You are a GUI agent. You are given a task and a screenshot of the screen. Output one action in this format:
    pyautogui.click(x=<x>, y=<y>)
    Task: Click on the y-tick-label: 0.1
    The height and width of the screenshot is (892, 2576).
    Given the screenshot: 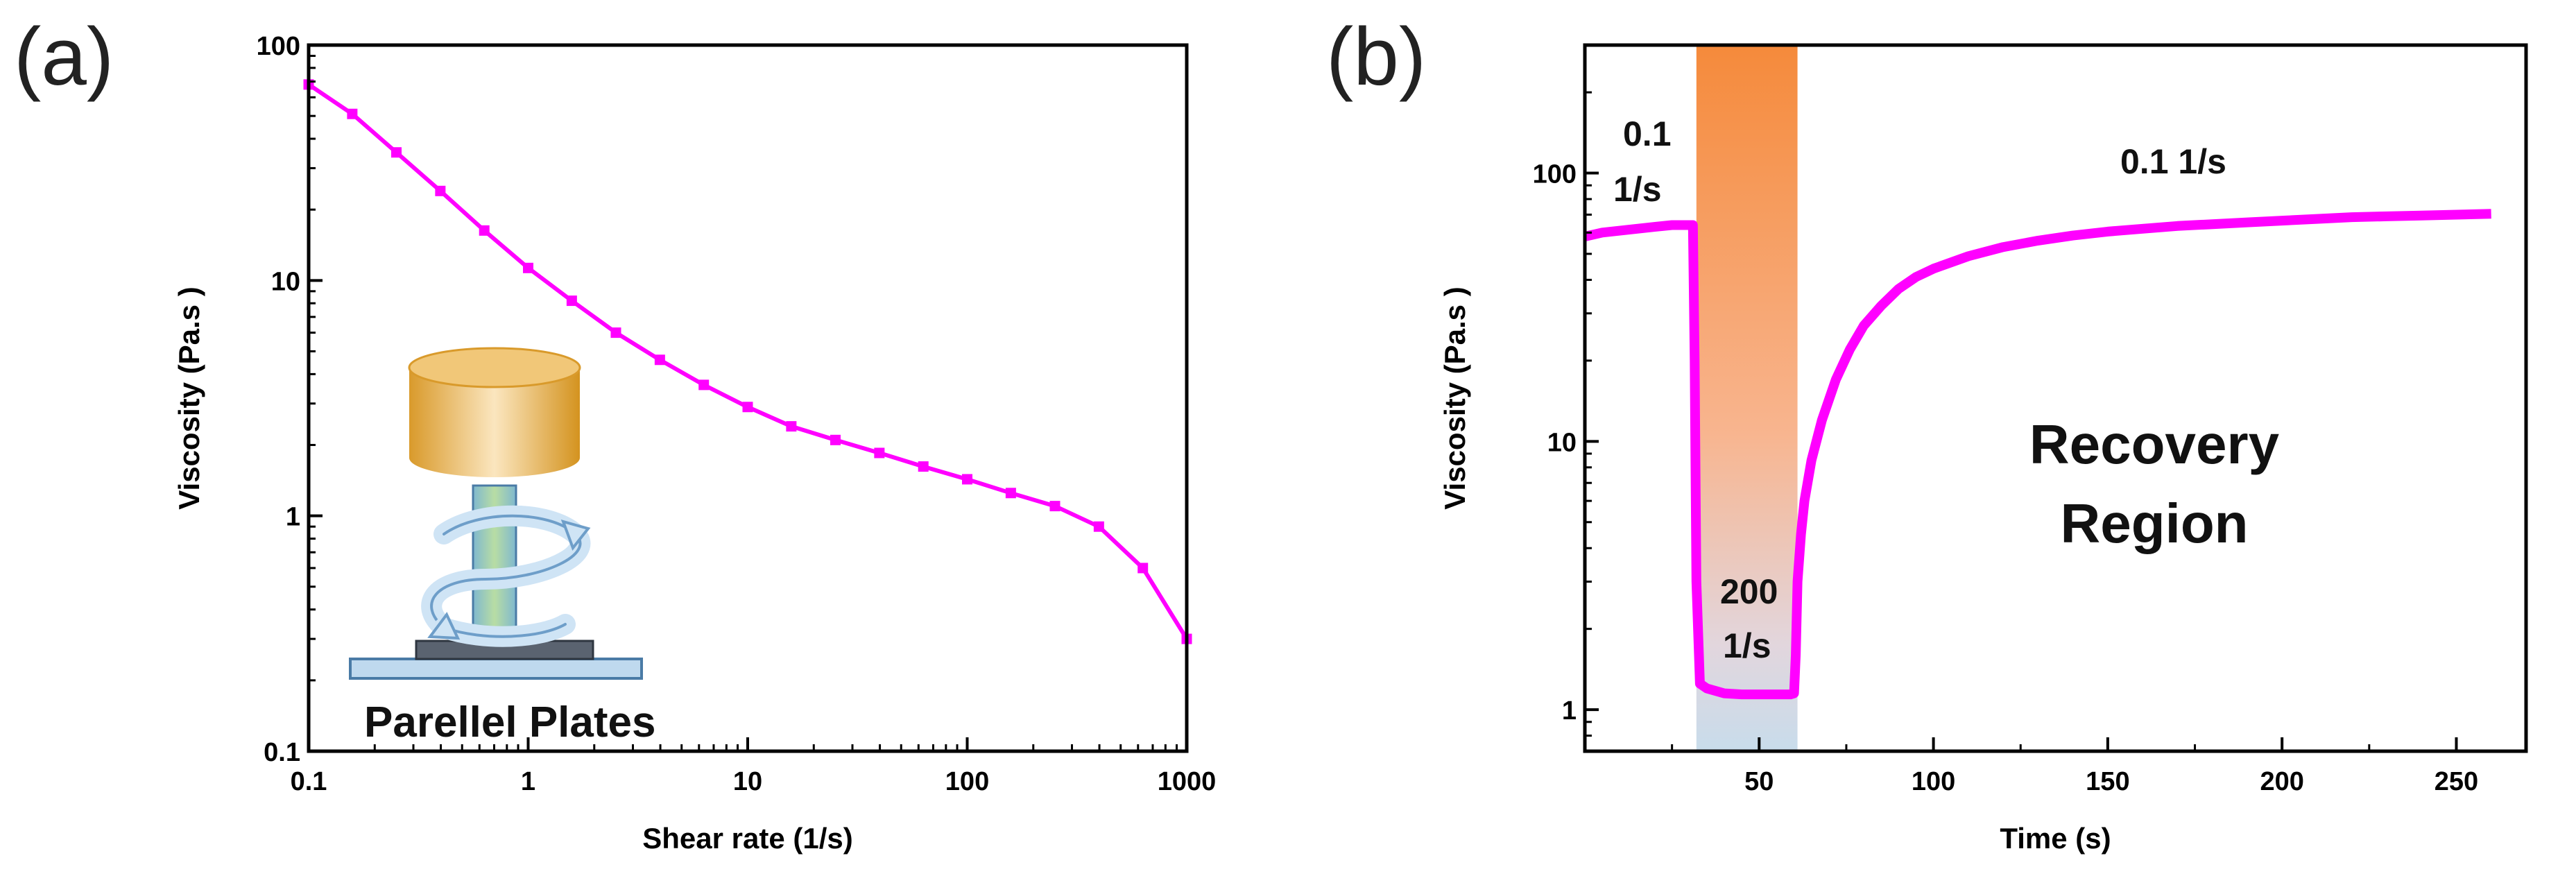 What is the action you would take?
    pyautogui.click(x=282, y=752)
    